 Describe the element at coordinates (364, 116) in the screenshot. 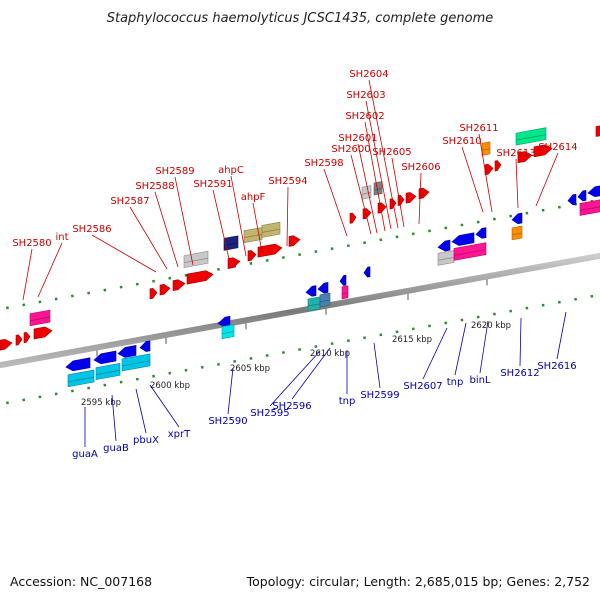

I see `forward-gene-label: SH2602` at that location.